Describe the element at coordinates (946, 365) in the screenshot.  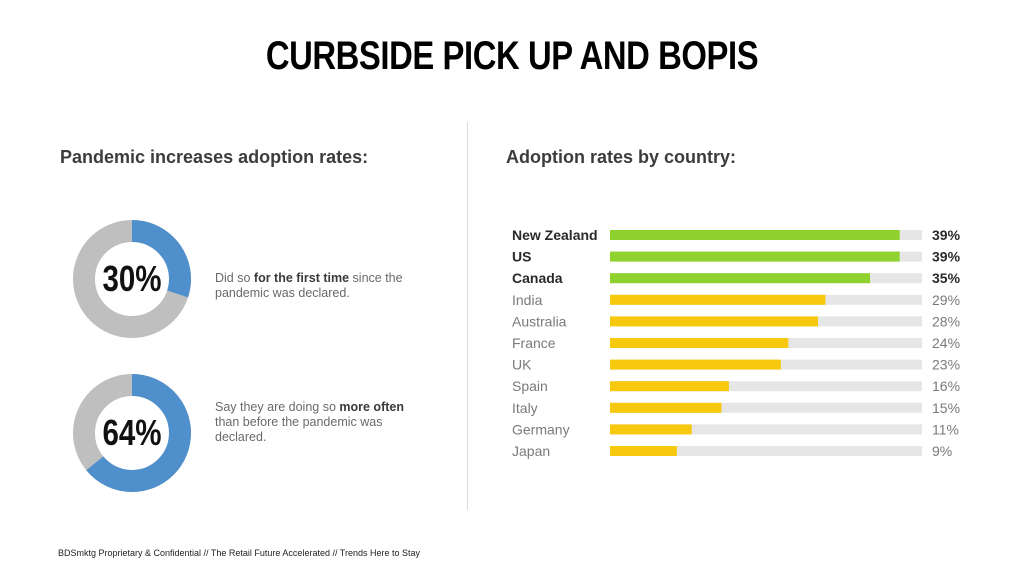
I see `bar-value-uk: 23%` at that location.